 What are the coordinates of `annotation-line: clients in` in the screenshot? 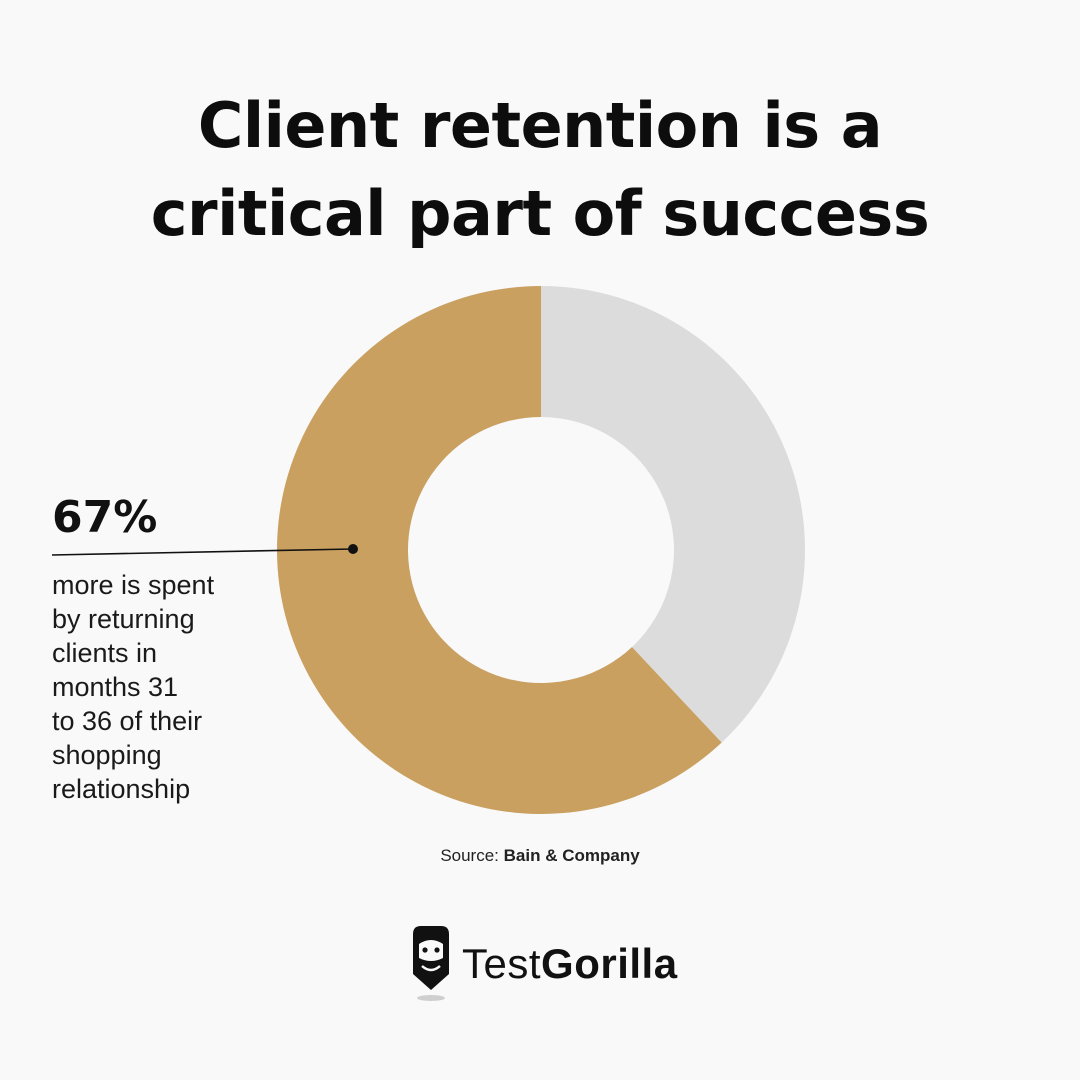 It's located at (105, 653).